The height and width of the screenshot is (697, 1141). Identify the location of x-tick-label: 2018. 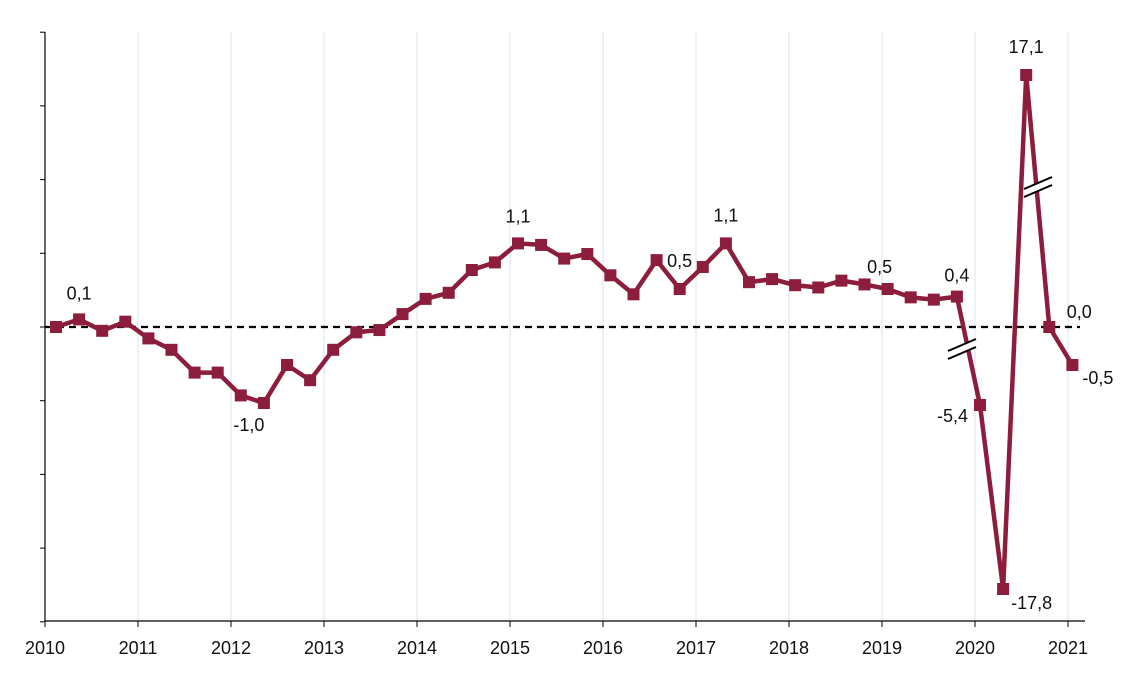
(789, 648).